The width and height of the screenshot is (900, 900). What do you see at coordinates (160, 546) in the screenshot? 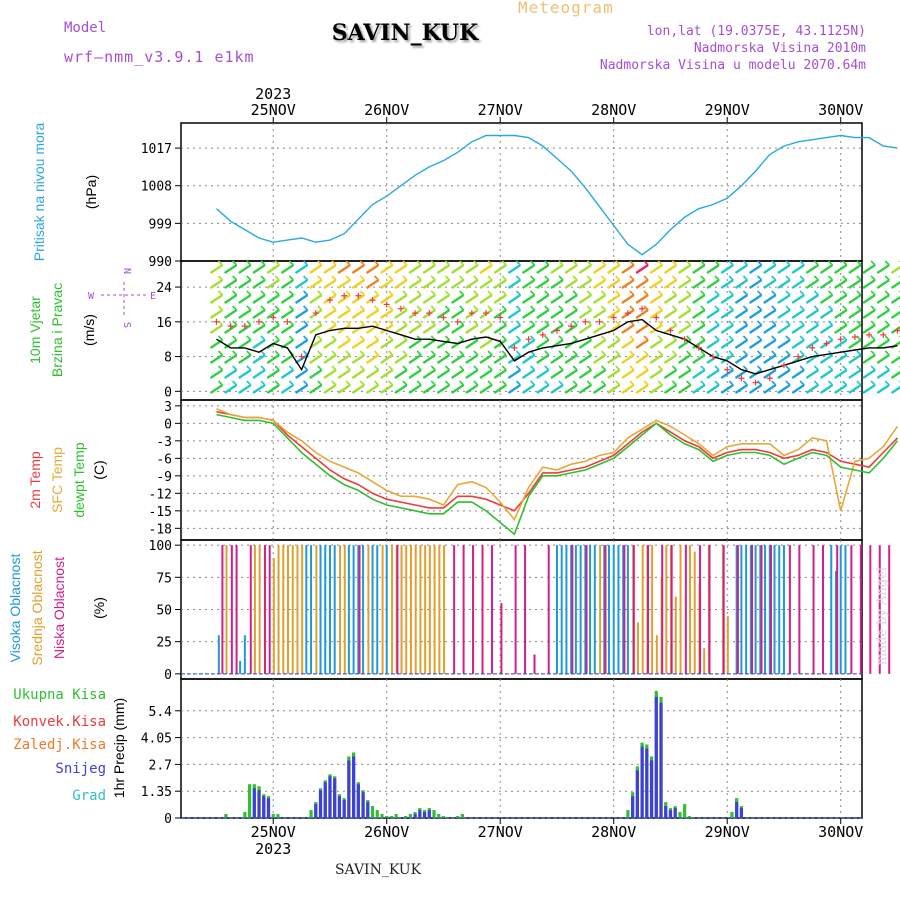
I see `cloud_cover-ytick-label: 100` at bounding box center [160, 546].